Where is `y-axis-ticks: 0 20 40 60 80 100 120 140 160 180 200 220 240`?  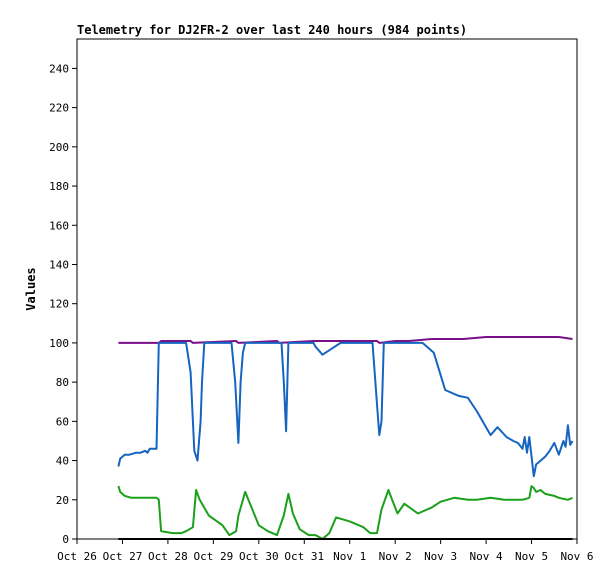 y-axis-ticks: 0 20 40 60 80 100 120 140 160 180 200 220 240 is located at coordinates (63, 304).